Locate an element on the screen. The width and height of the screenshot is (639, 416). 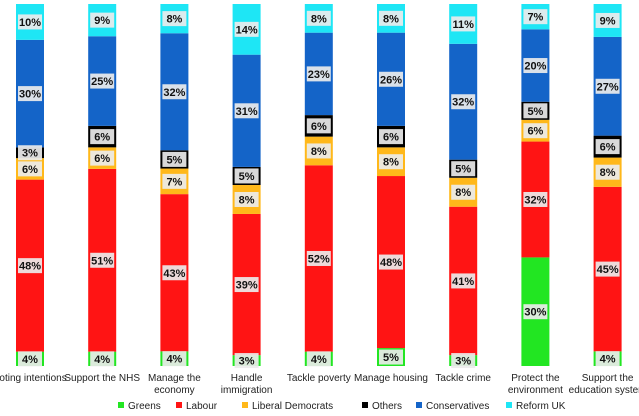
data-label-manage-housing-liberal-democrats: 8% is located at coordinates (391, 163).